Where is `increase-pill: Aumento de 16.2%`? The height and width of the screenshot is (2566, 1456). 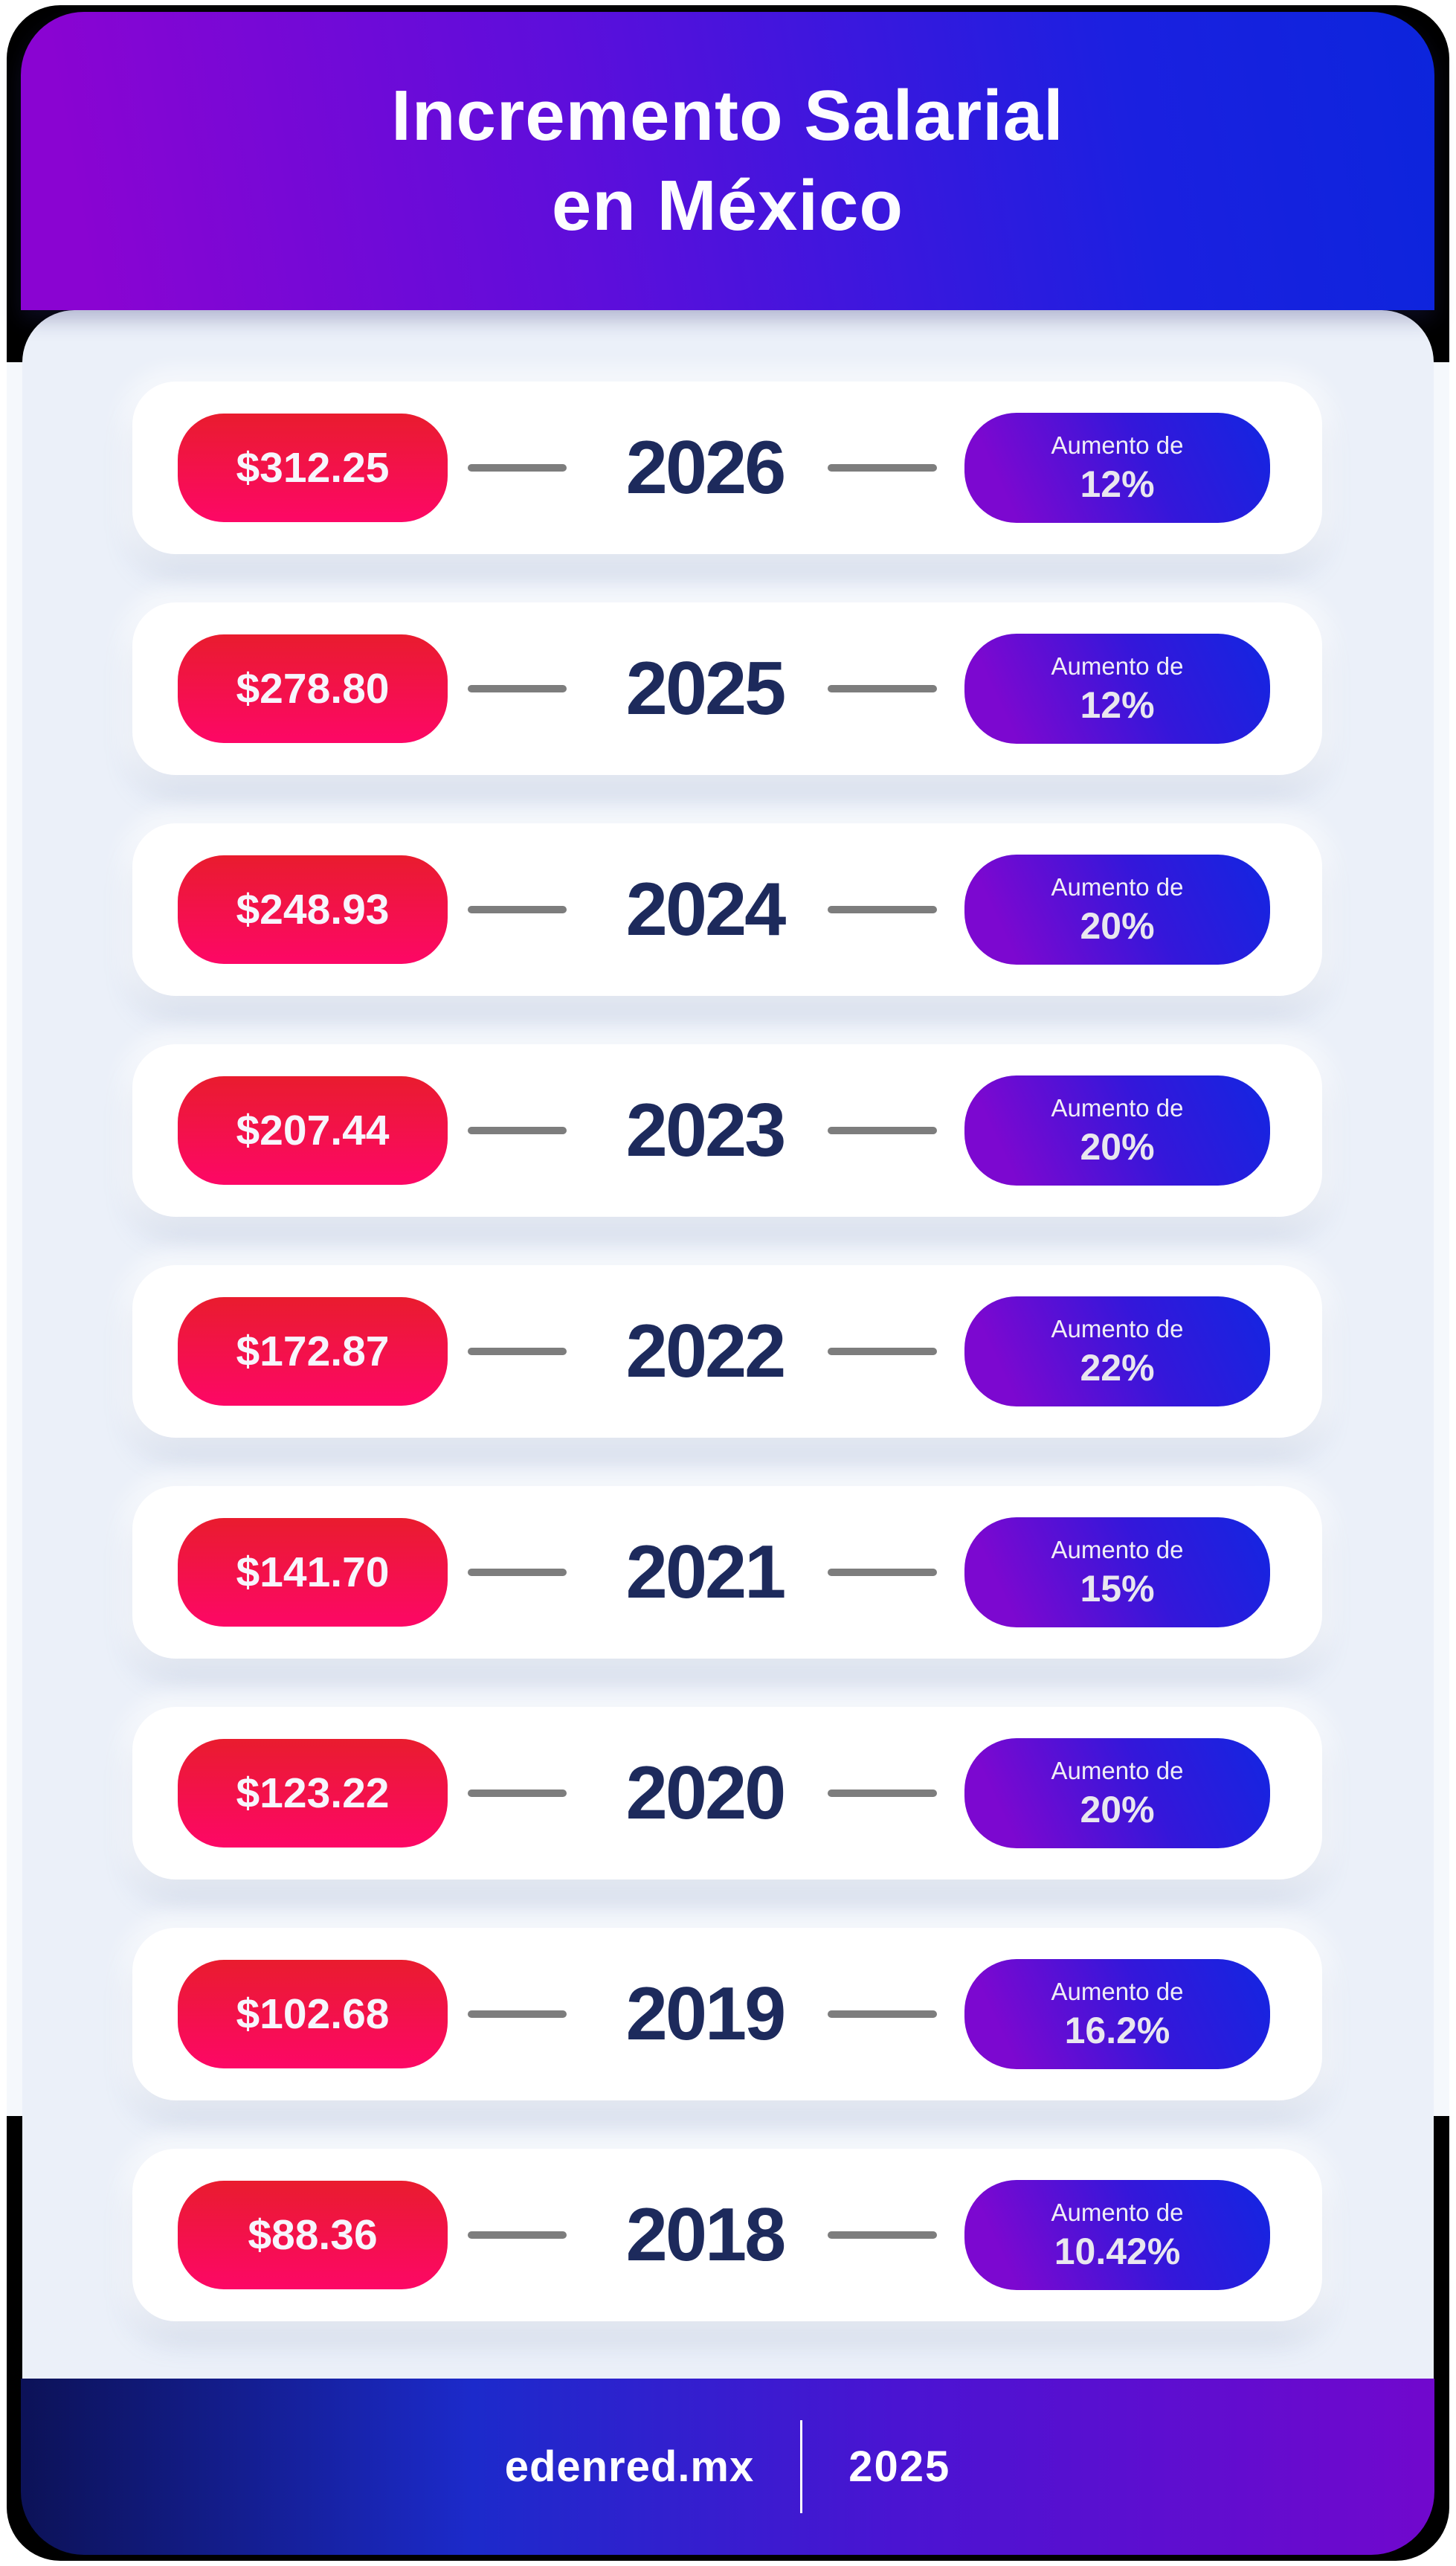
increase-pill: Aumento de 16.2% is located at coordinates (1117, 2014).